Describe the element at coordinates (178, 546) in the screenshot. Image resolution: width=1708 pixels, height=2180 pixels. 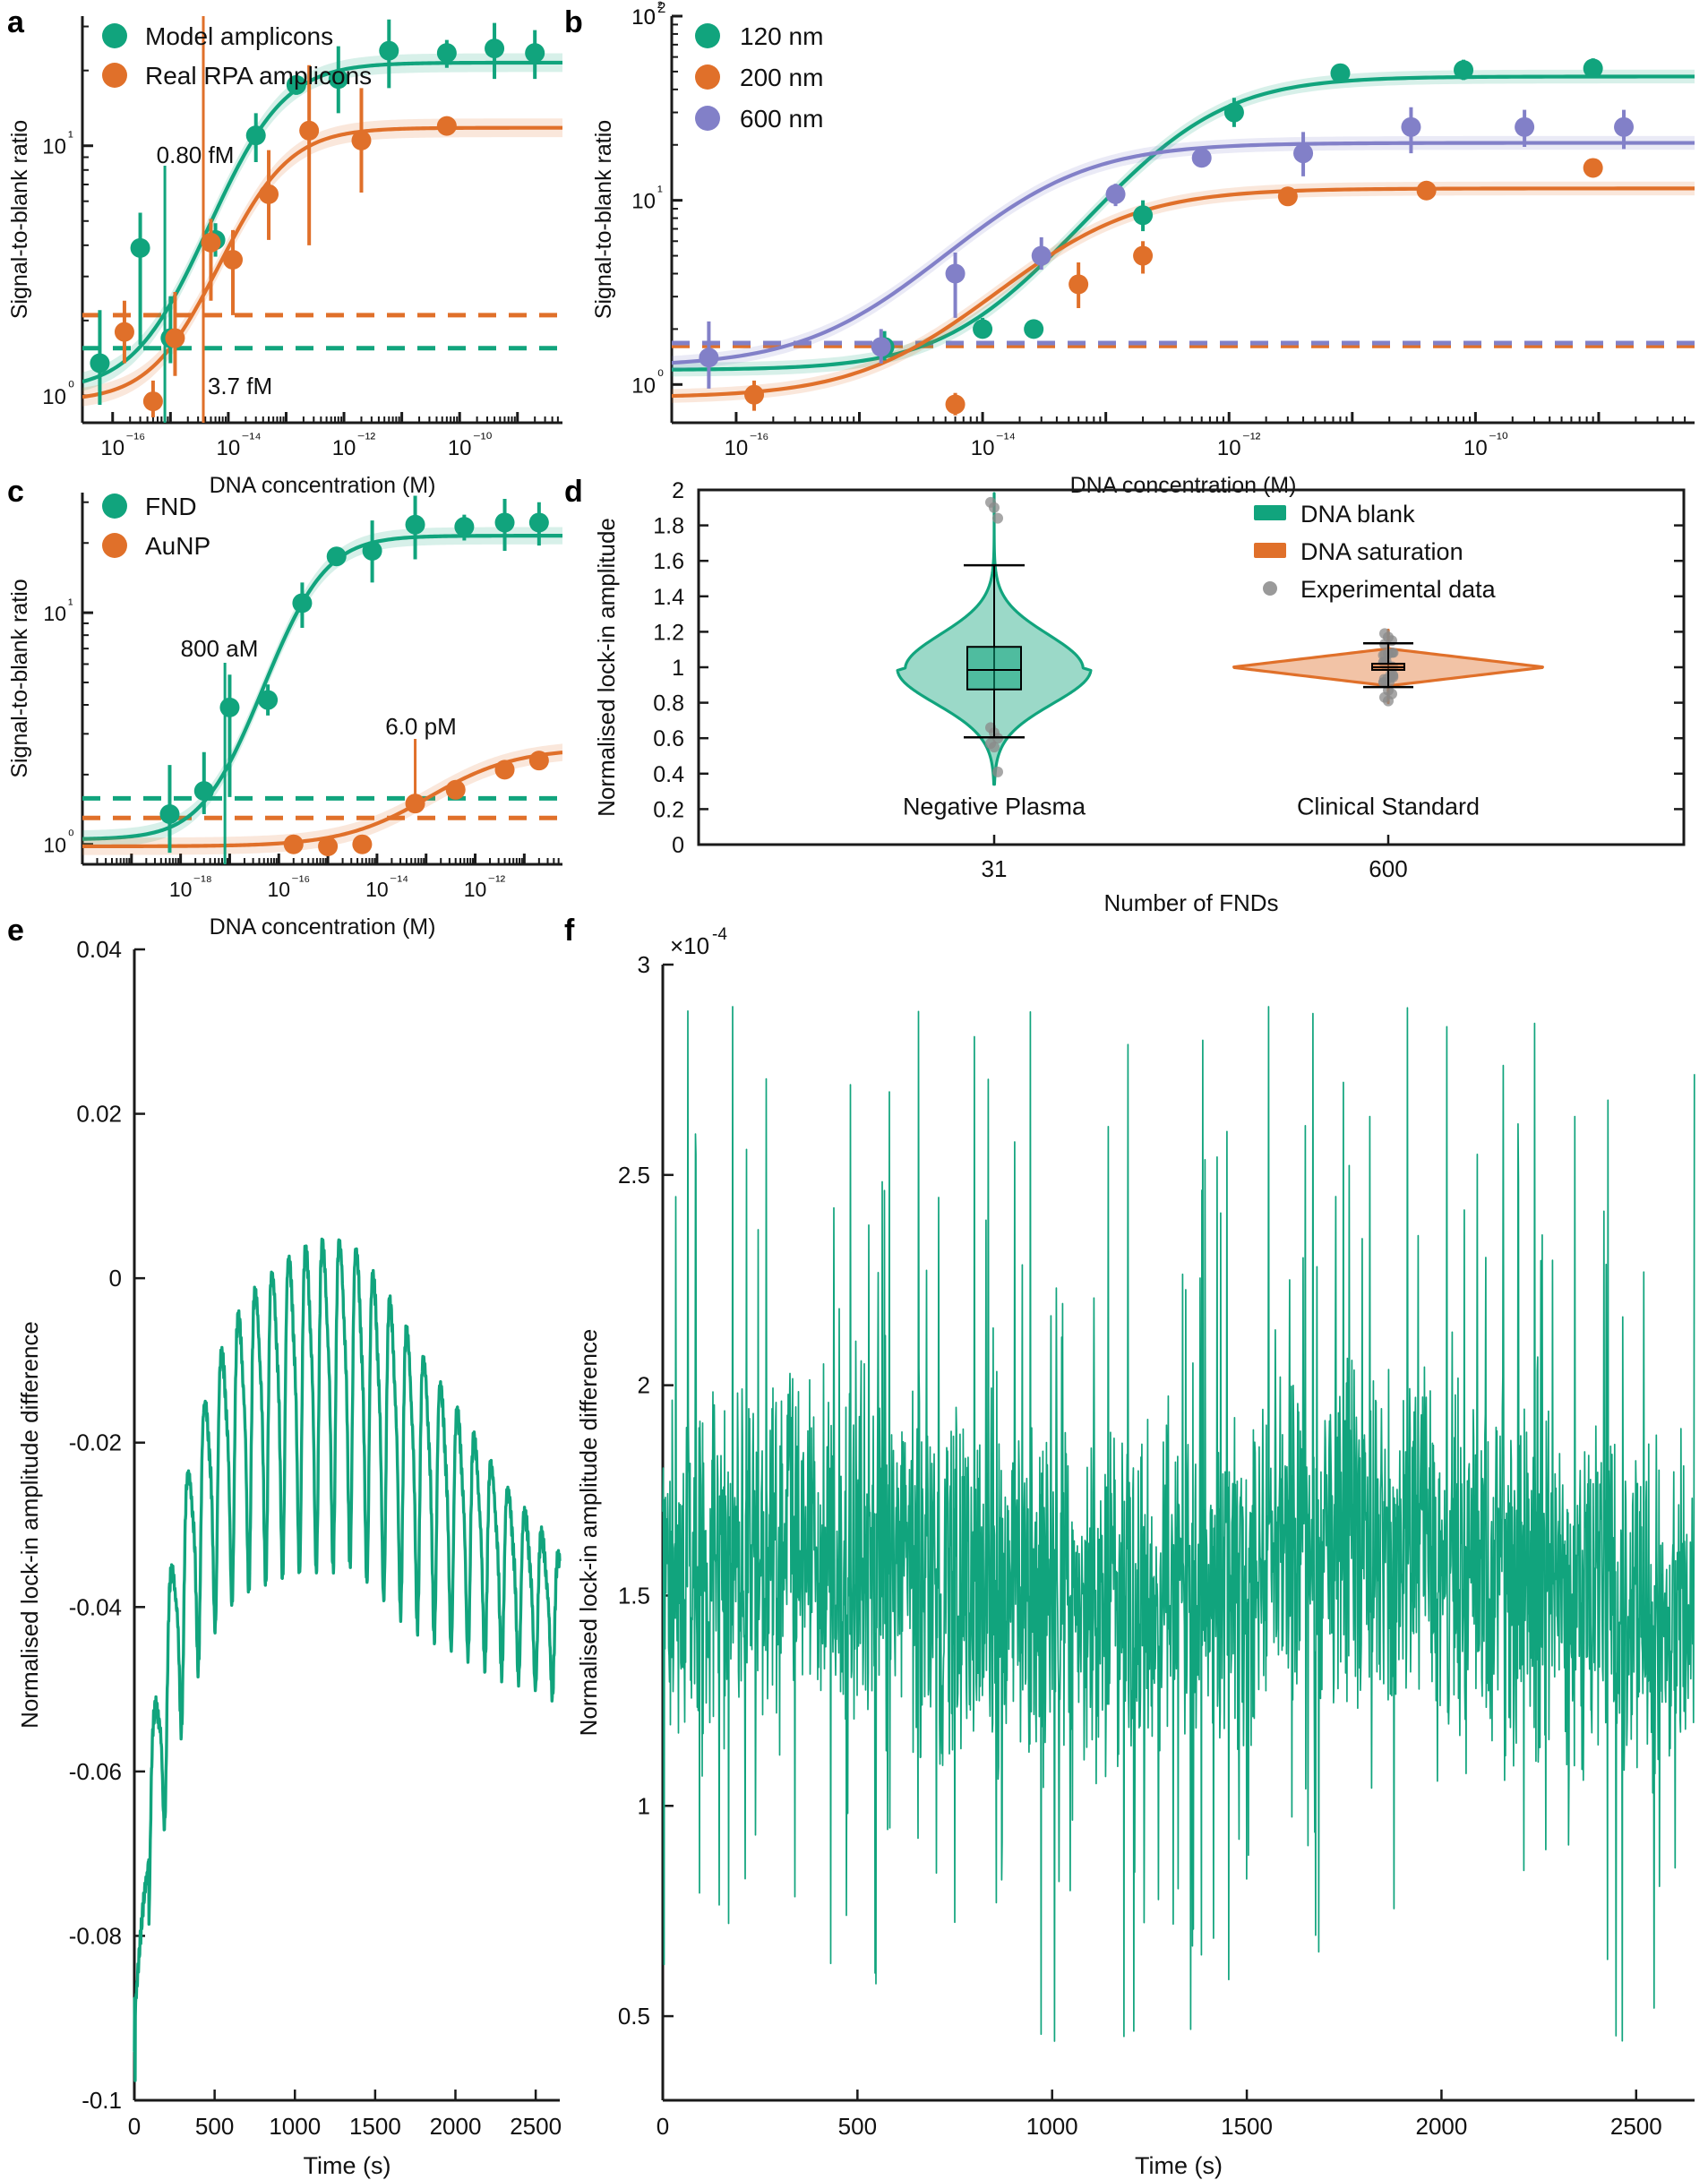
I see `legend-label-1: AuNP` at that location.